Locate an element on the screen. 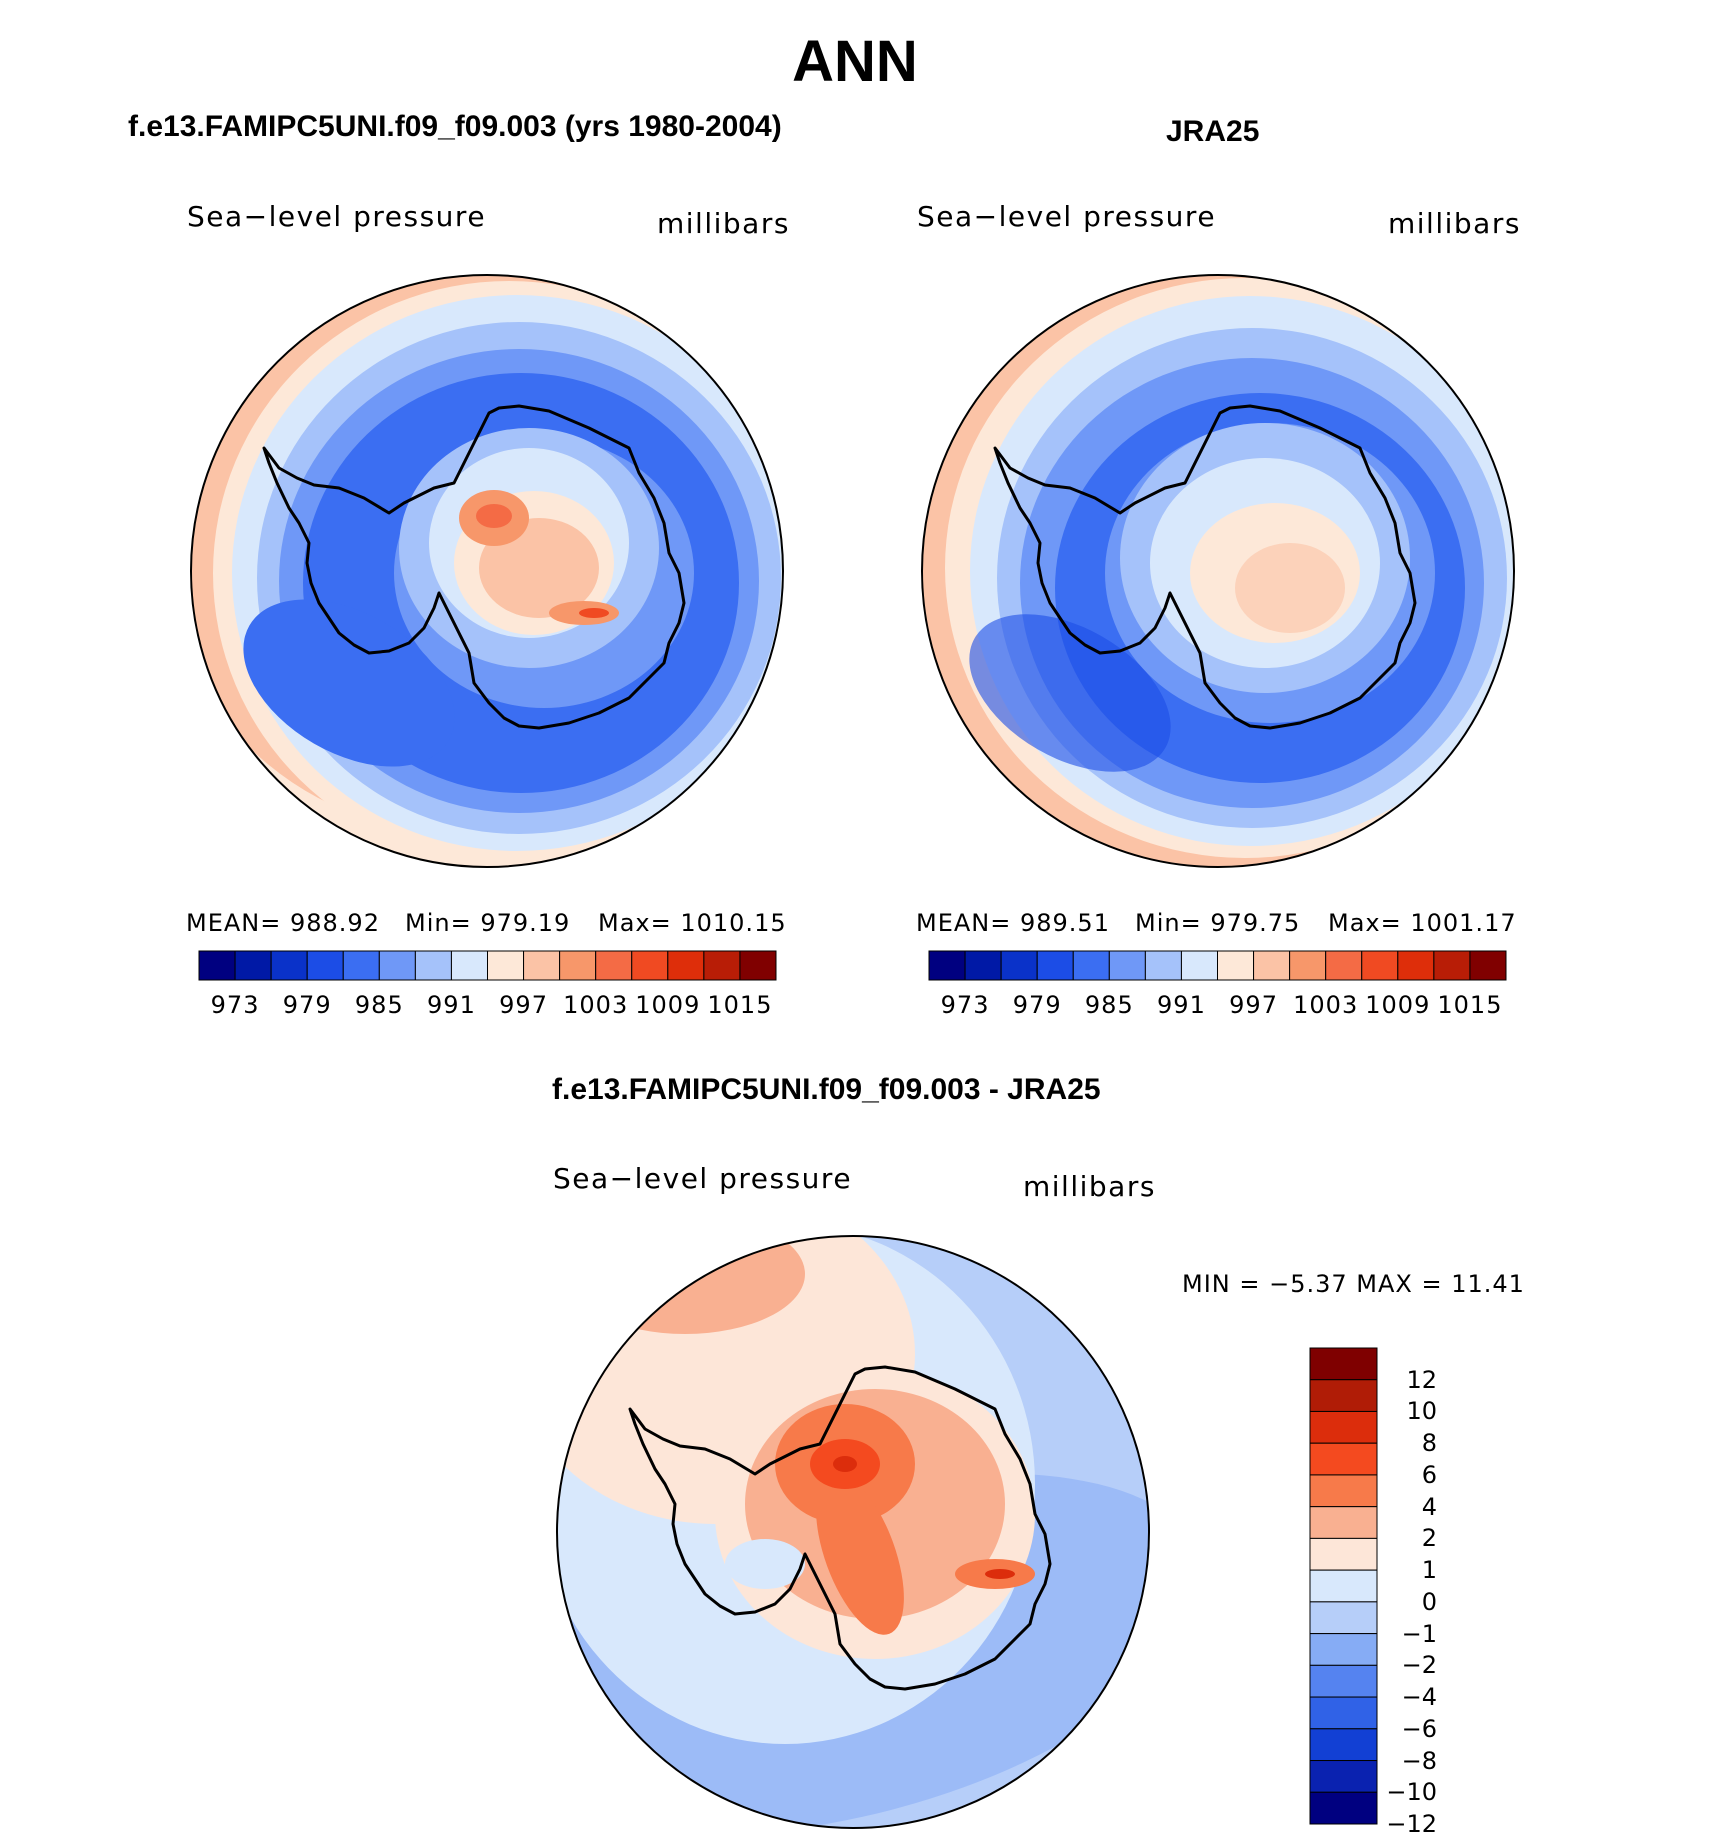 The image size is (1710, 1839). model-polar-map is located at coordinates (487, 571).